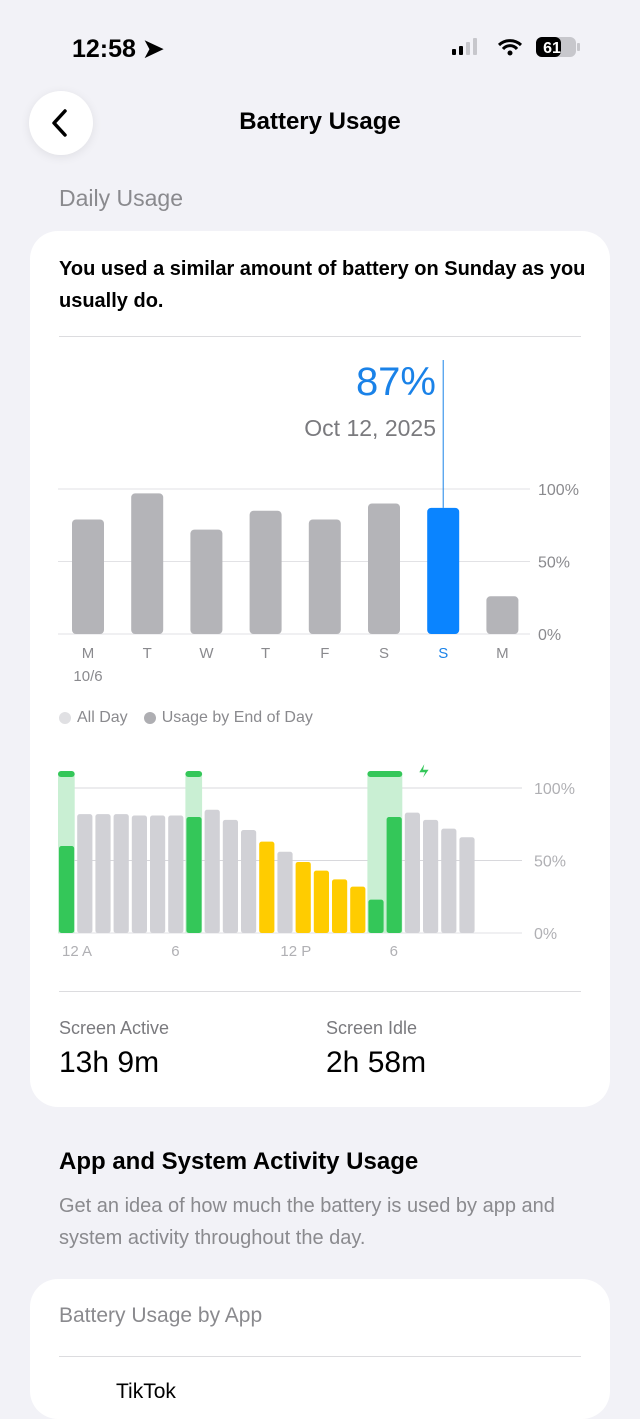 This screenshot has width=640, height=1419. Describe the element at coordinates (87, 676) in the screenshot. I see `x-sublabel: 10/6` at that location.